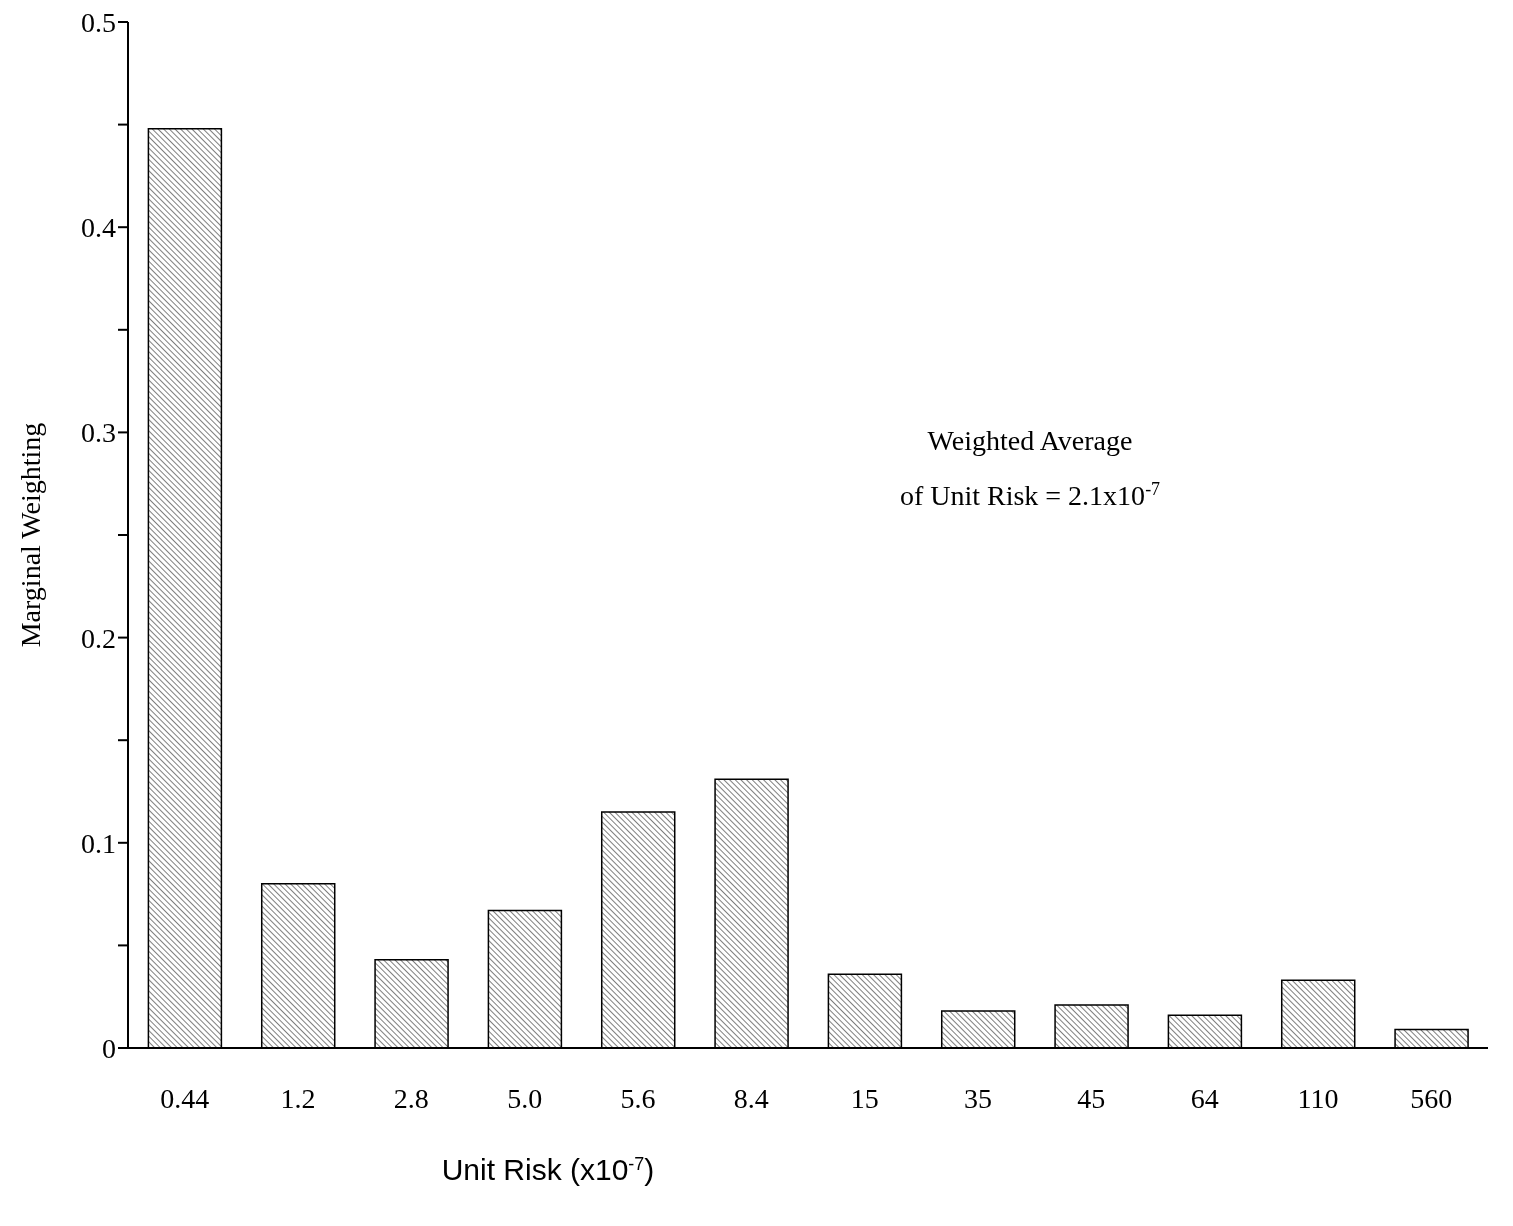 Image resolution: width=1513 pixels, height=1226 pixels. What do you see at coordinates (298, 1098) in the screenshot?
I see `x-tick-label: 1.2` at bounding box center [298, 1098].